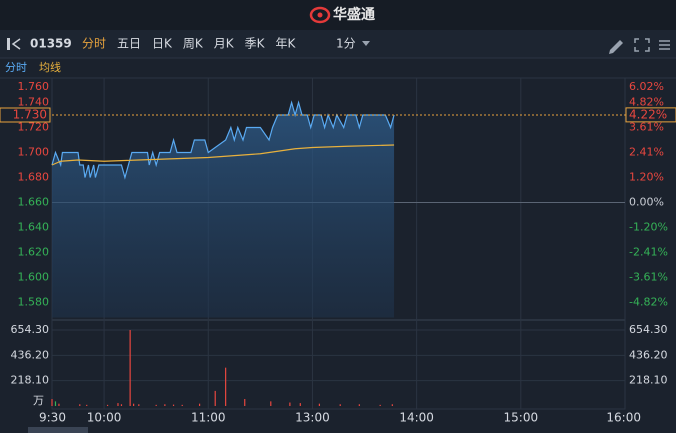  What do you see at coordinates (14, 44) in the screenshot?
I see `back-icon` at bounding box center [14, 44].